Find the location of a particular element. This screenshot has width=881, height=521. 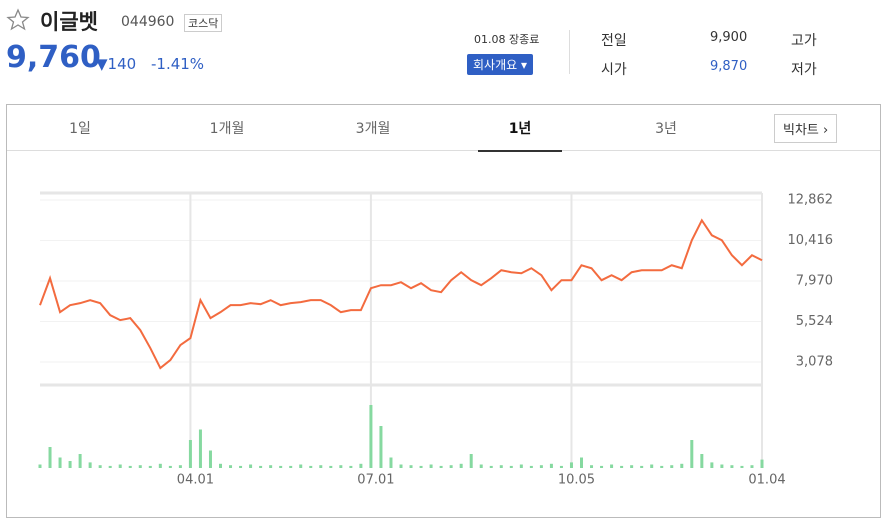

tab: 1개월 is located at coordinates (227, 129).